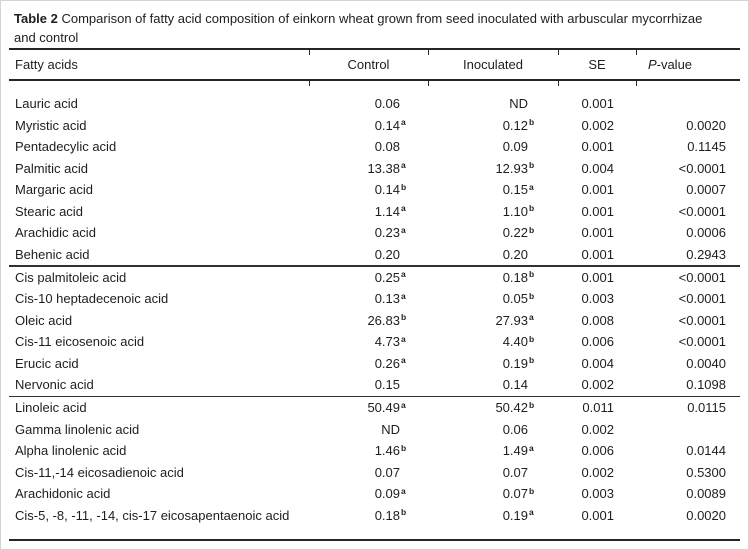  Describe the element at coordinates (368, 384) in the screenshot. I see `control-value: 0.15` at that location.